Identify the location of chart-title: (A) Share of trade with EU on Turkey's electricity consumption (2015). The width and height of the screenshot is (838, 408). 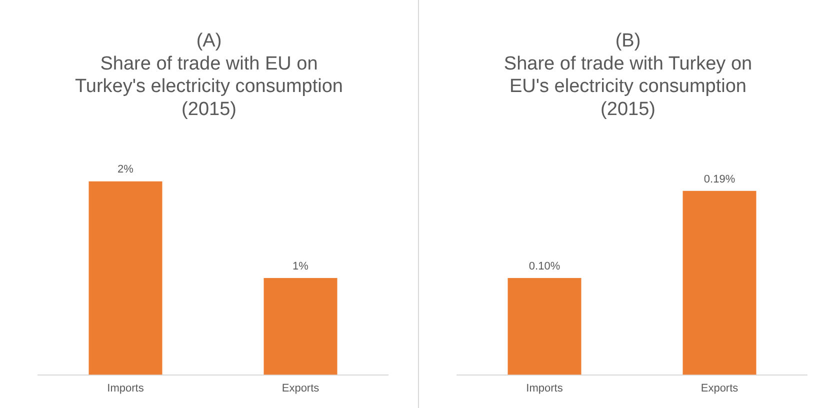
(209, 75).